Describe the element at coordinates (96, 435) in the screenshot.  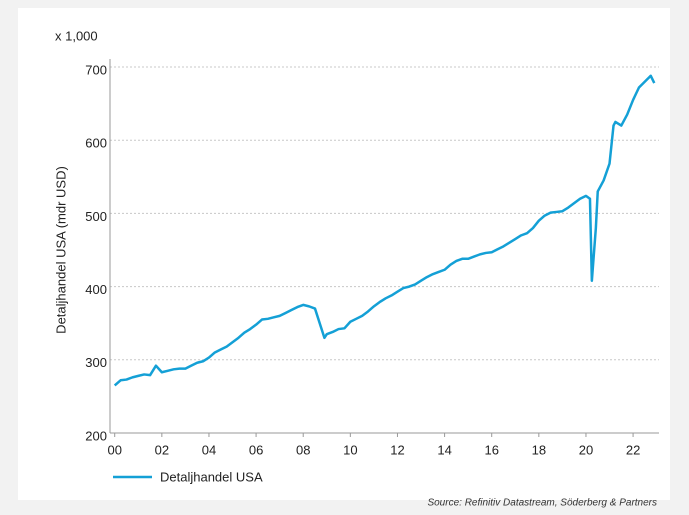
I see `y-tick-label: 200` at that location.